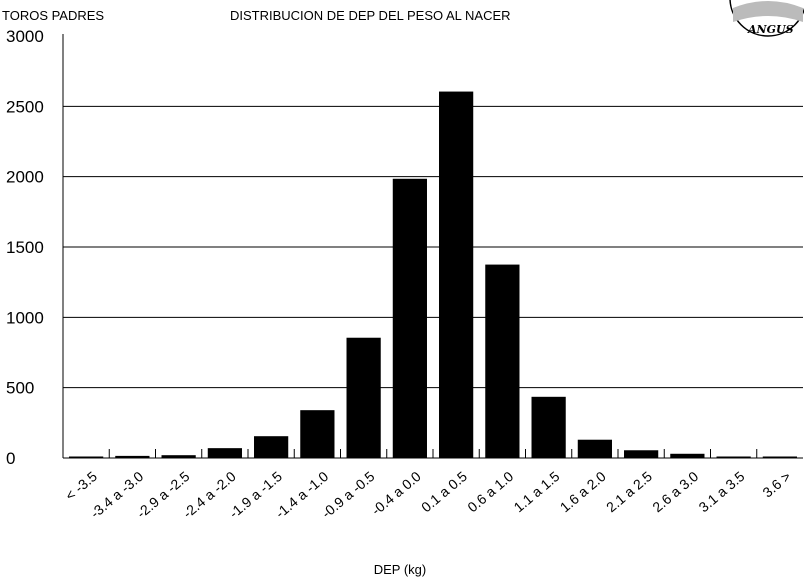 The width and height of the screenshot is (804, 580). I want to click on x-tick-label: 0.6 a 1.0, so click(490, 491).